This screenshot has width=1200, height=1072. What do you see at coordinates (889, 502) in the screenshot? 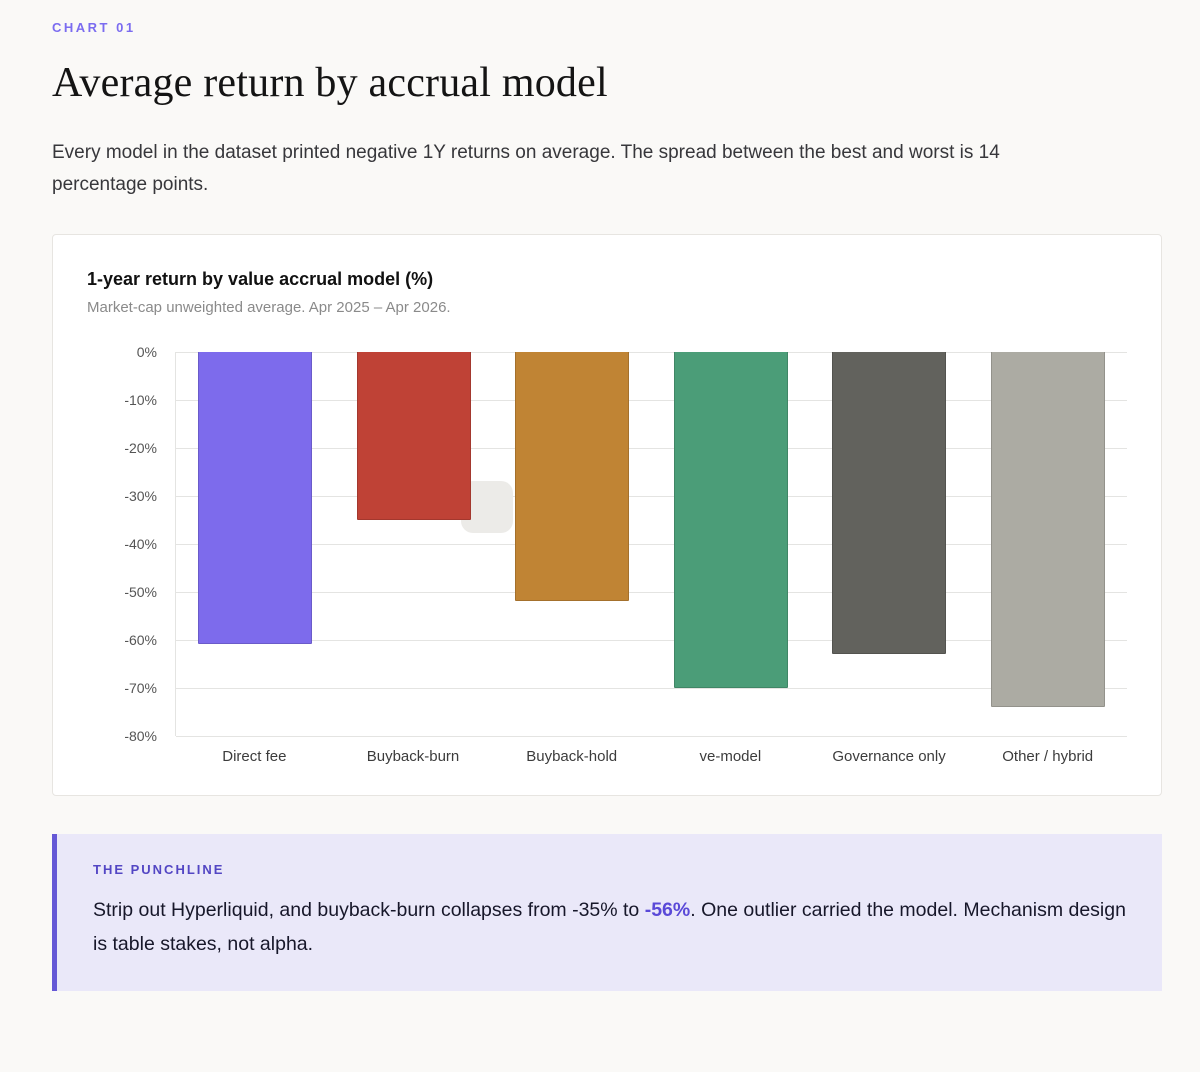
I see `bar-governance-only` at bounding box center [889, 502].